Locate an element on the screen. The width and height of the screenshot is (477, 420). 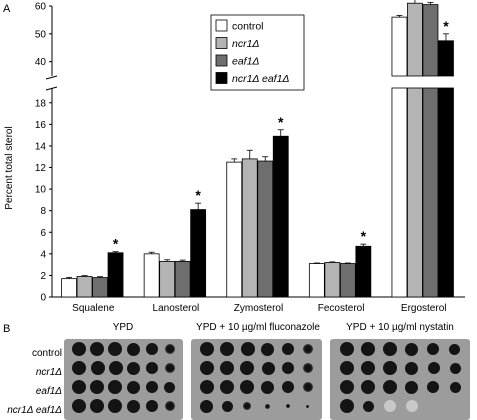
plate-title-ypd: YPD is located at coordinates (123, 327).